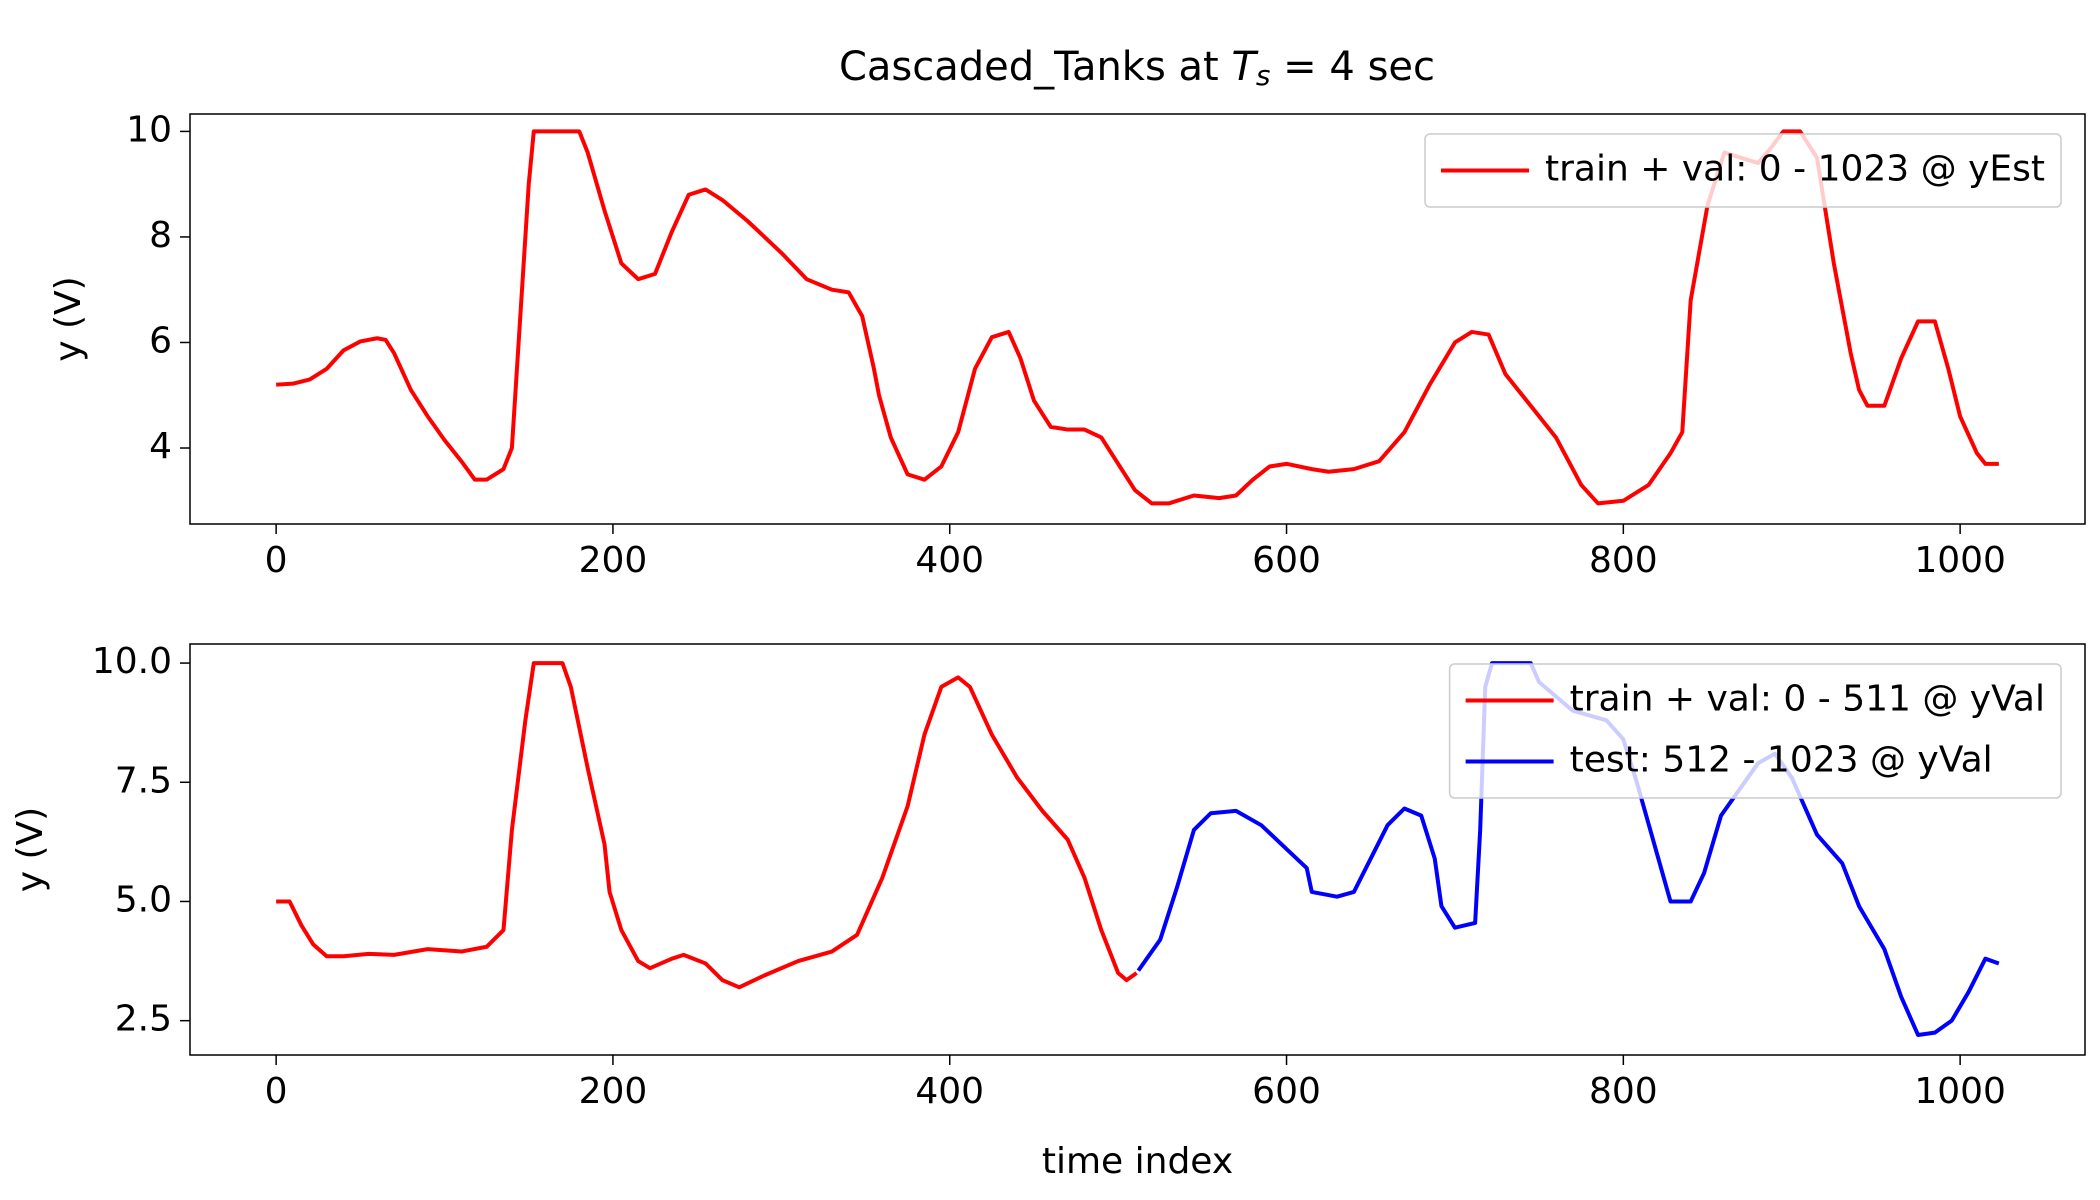 This screenshot has height=1200, width=2100. Describe the element at coordinates (1137, 1161) in the screenshot. I see `x-axis-label: time index` at that location.